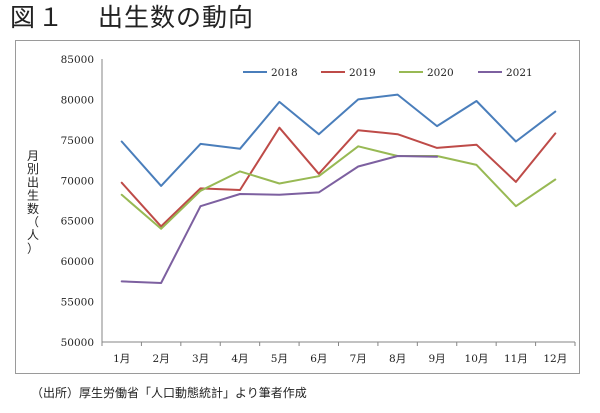 This screenshot has width=600, height=413. Describe the element at coordinates (77, 181) in the screenshot. I see `y-tick-label: 70000` at that location.